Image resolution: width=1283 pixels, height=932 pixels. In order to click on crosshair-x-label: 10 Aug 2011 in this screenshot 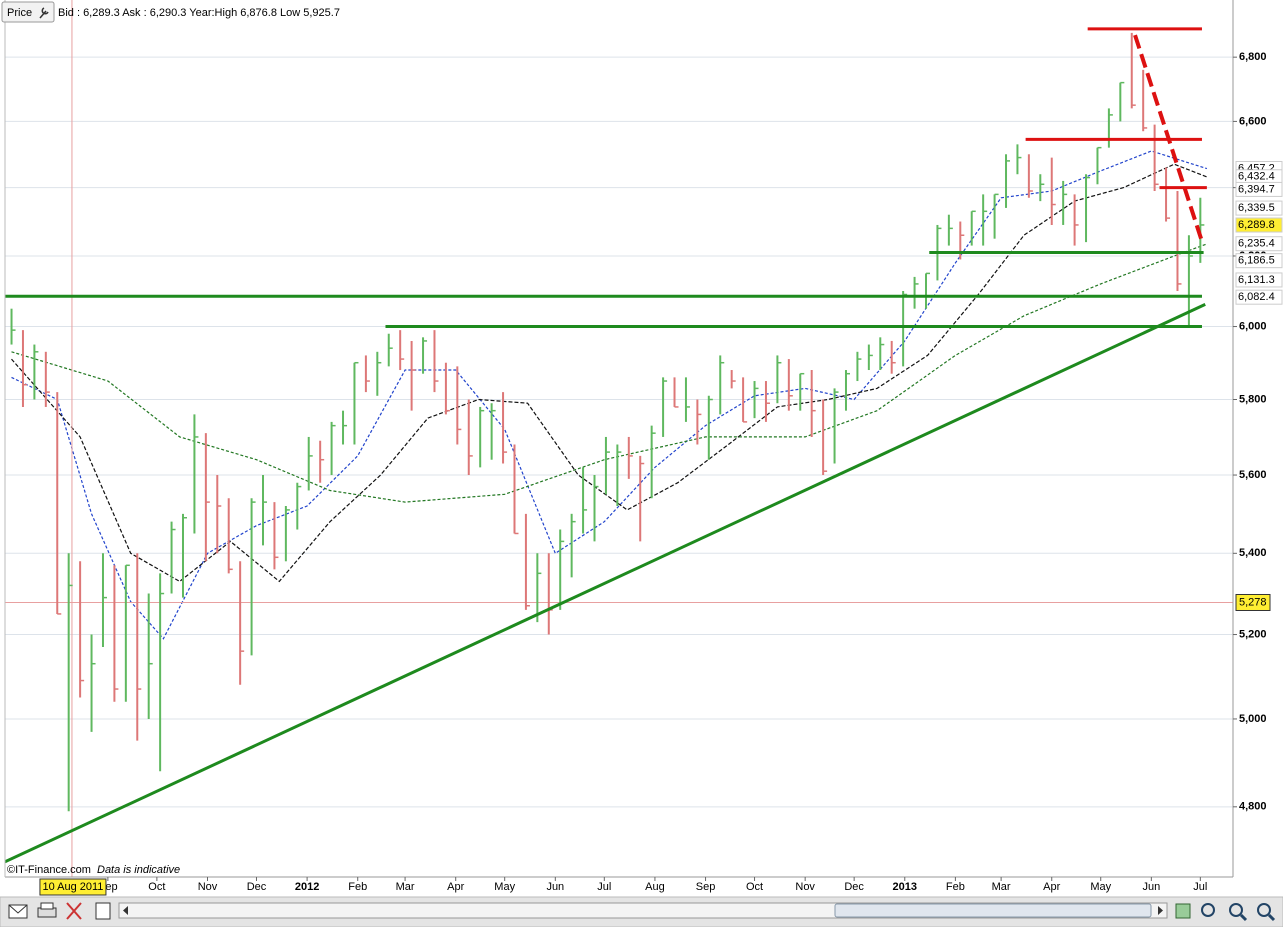, I will do `click(72, 887)`.